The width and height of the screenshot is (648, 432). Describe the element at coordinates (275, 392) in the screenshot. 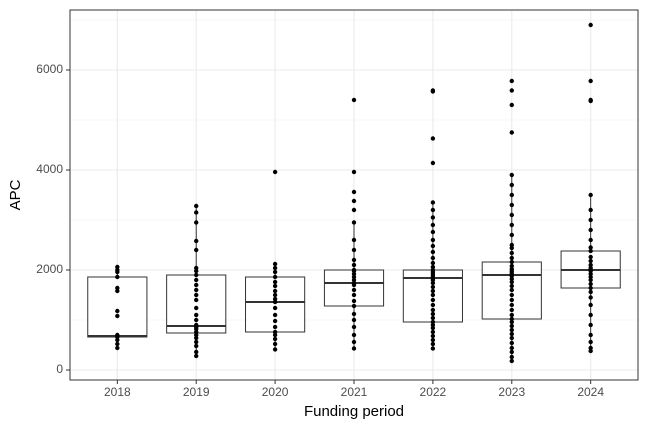

I see `x-tick-label: 2020` at that location.